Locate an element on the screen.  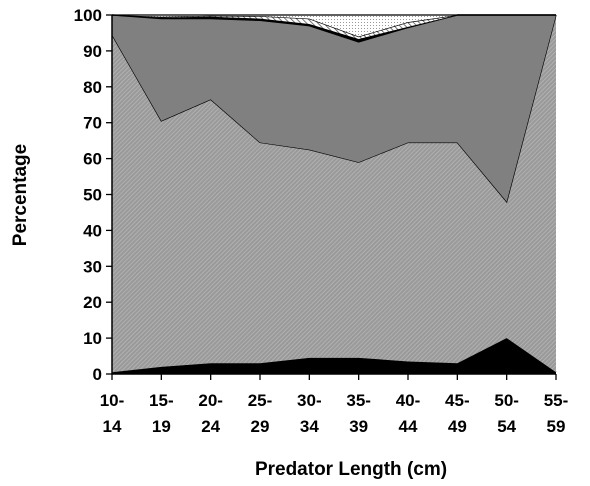
x-tick-label: 59 is located at coordinates (556, 426).